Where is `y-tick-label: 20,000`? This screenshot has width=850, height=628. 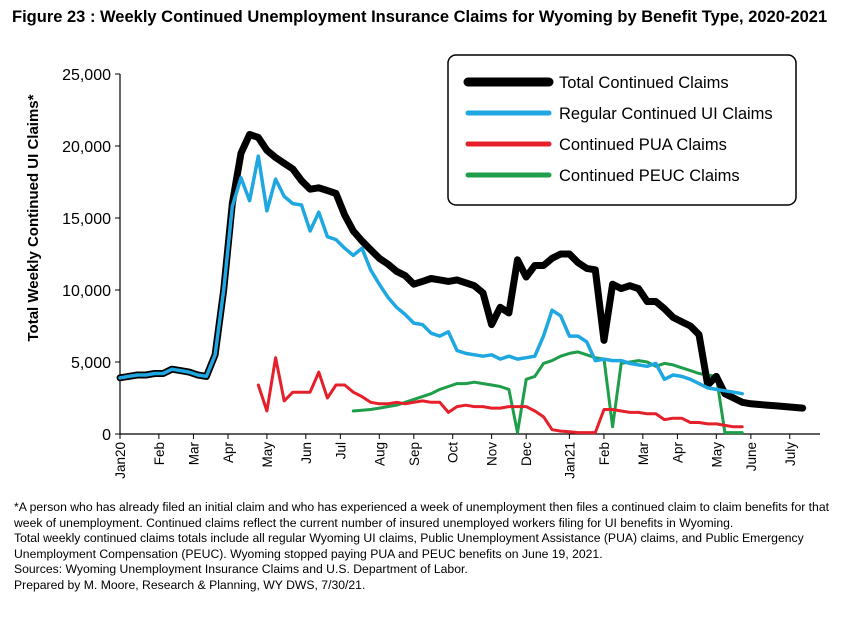 y-tick-label: 20,000 is located at coordinates (86, 147).